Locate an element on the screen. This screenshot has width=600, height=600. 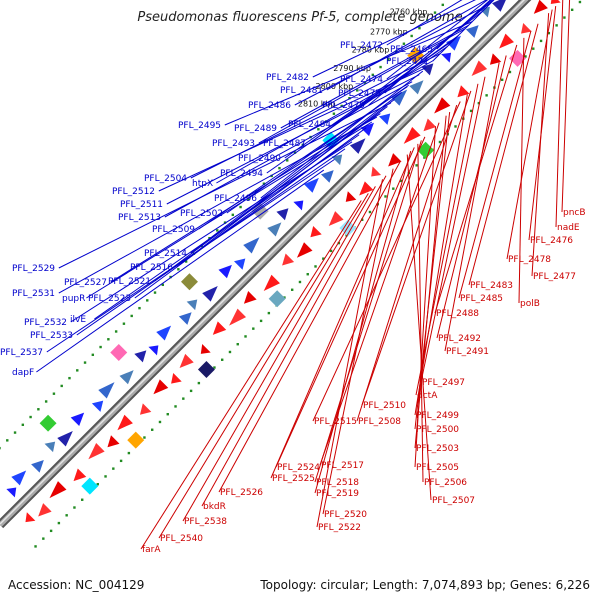
reverse-gene-label: PFL_2517 is located at coordinates (342, 466).